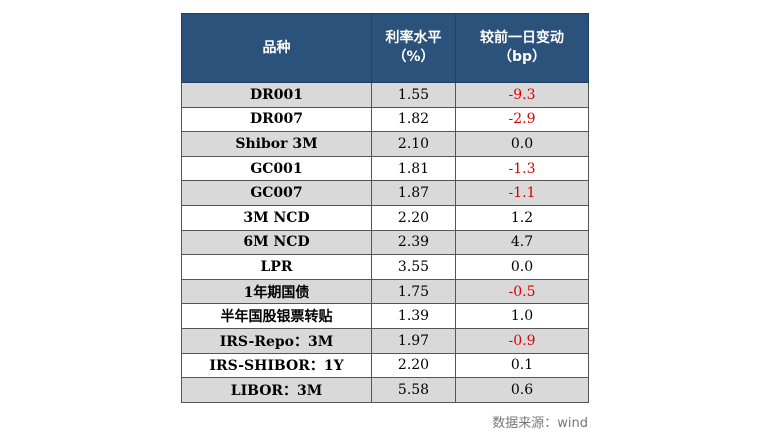 The image size is (764, 440). Describe the element at coordinates (522, 365) in the screenshot. I see `row-change: 0.1` at that location.